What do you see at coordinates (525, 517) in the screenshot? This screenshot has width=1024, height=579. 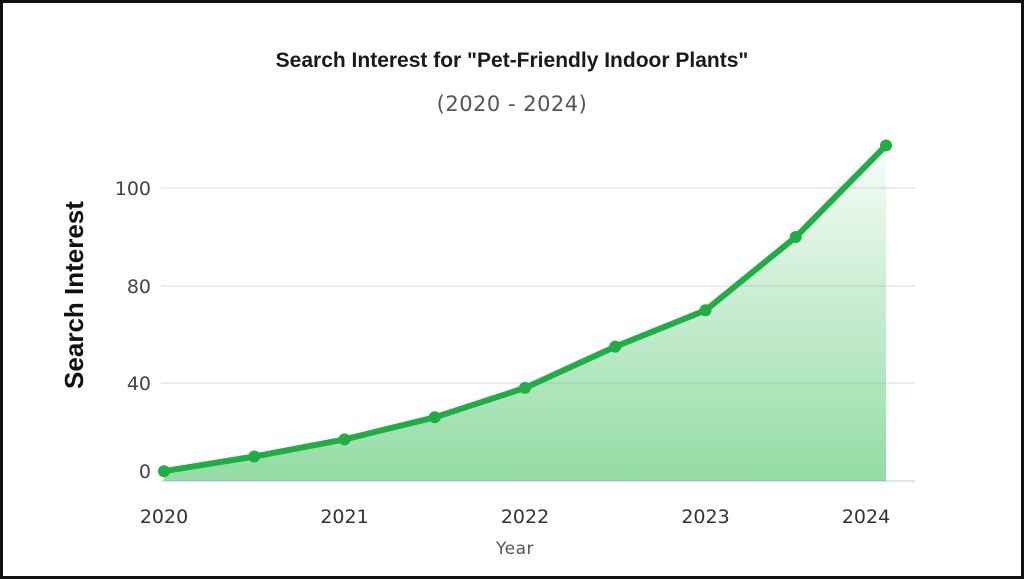 I see `x-tick-label: 2022` at bounding box center [525, 517].